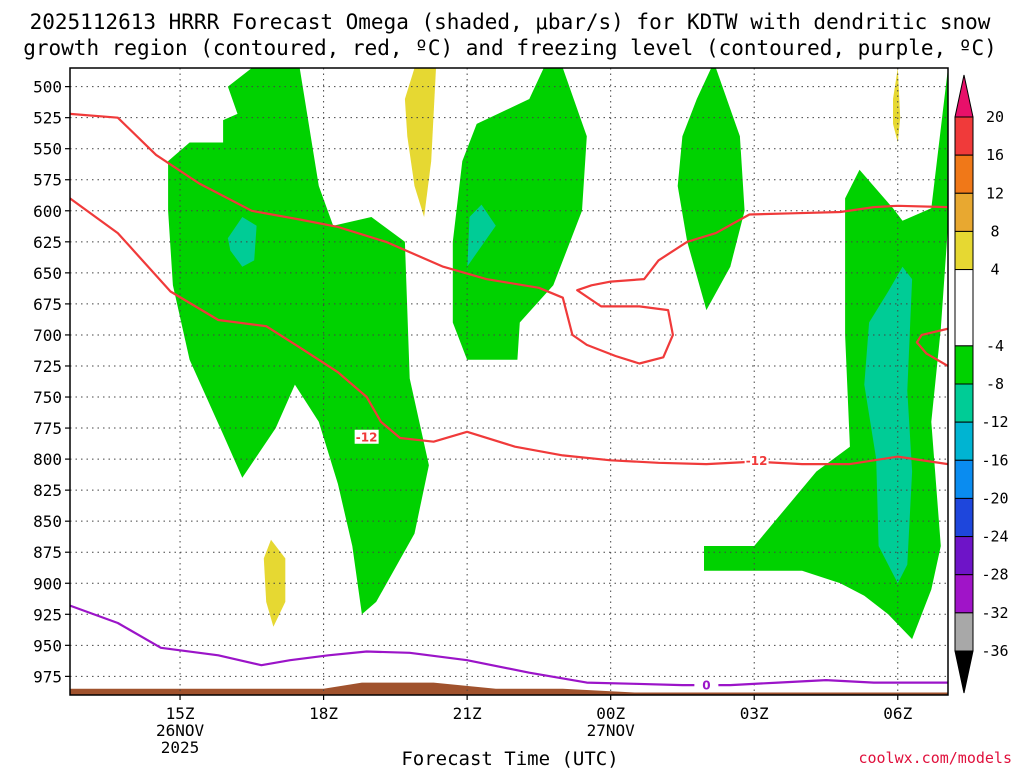 The height and width of the screenshot is (768, 1024). What do you see at coordinates (994, 613) in the screenshot?
I see `colorbar-label: -32` at bounding box center [994, 613].